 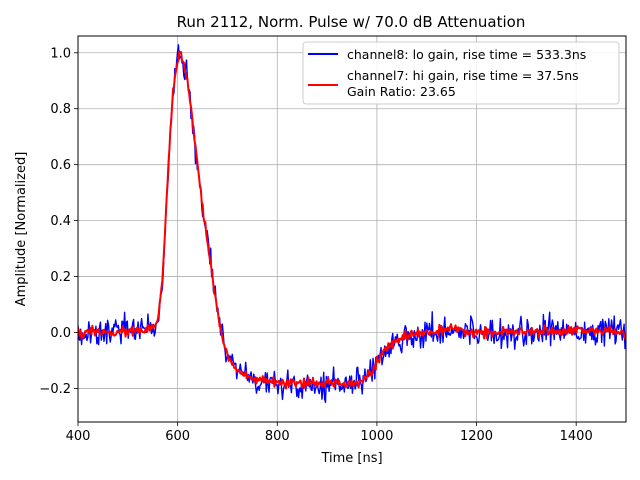 What do you see at coordinates (60, 277) in the screenshot?
I see `y-tick-label: 0.2` at bounding box center [60, 277].